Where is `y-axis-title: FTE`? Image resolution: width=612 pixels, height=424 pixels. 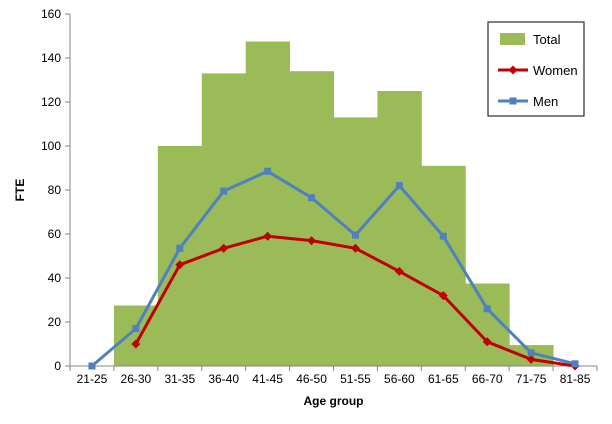 y-axis-title: FTE is located at coordinates (20, 190).